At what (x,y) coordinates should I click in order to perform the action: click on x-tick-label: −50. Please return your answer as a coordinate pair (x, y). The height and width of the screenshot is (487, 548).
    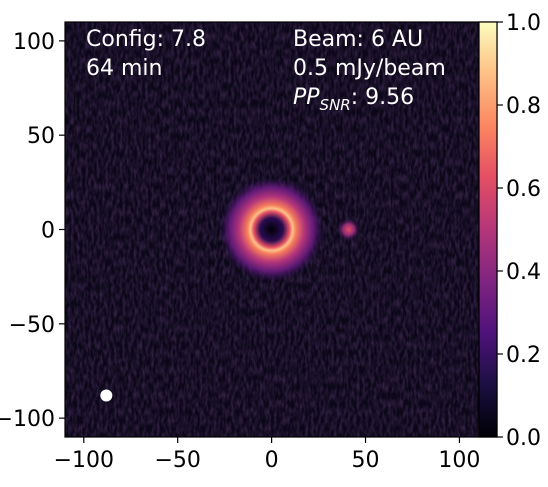
    Looking at the image, I should click on (177, 460).